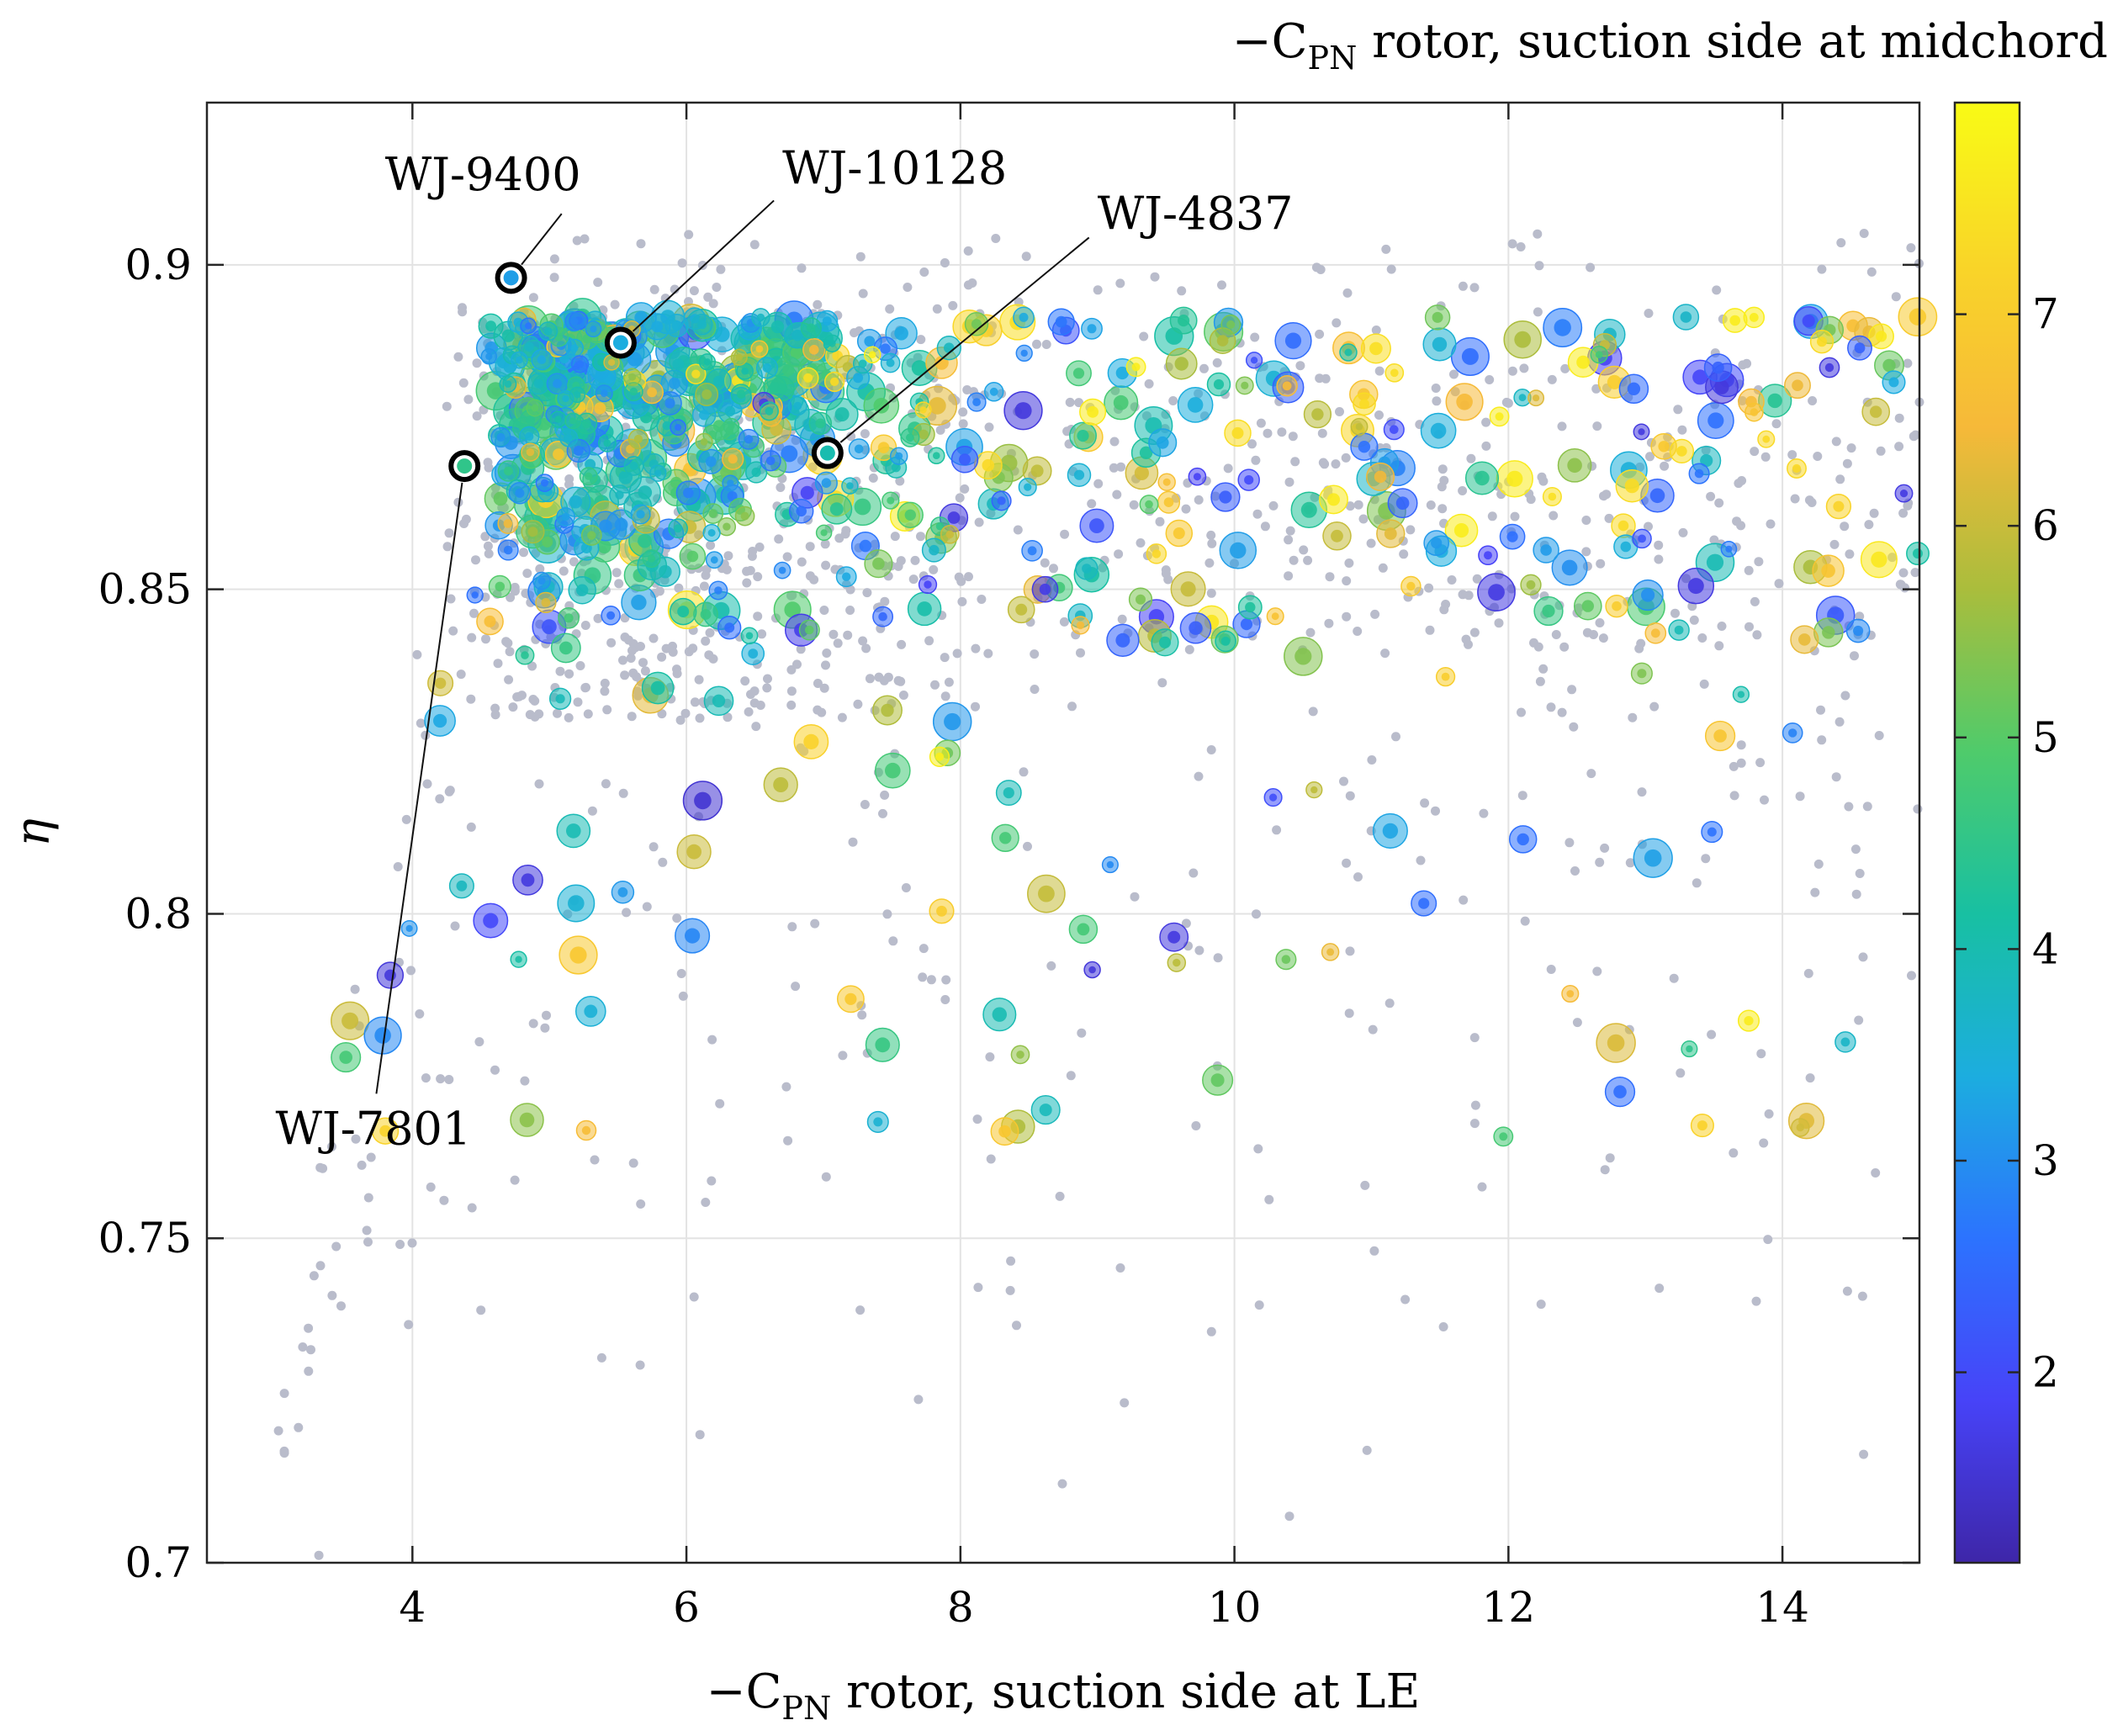 The image size is (2123, 1736). Describe the element at coordinates (145, 1238) in the screenshot. I see `y-tick-label: 0.75` at that location.